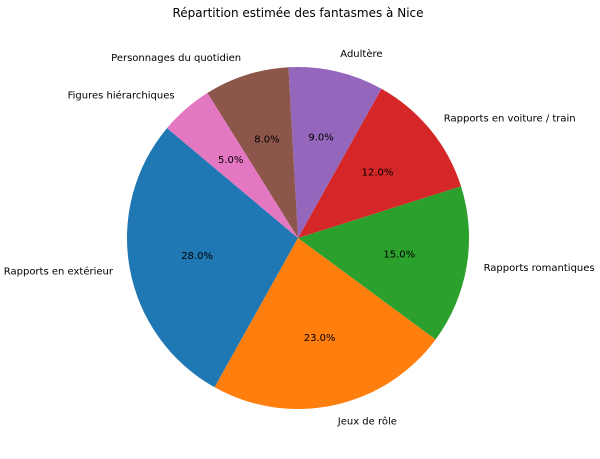  I want to click on slice-label-5: Adultère, so click(361, 54).